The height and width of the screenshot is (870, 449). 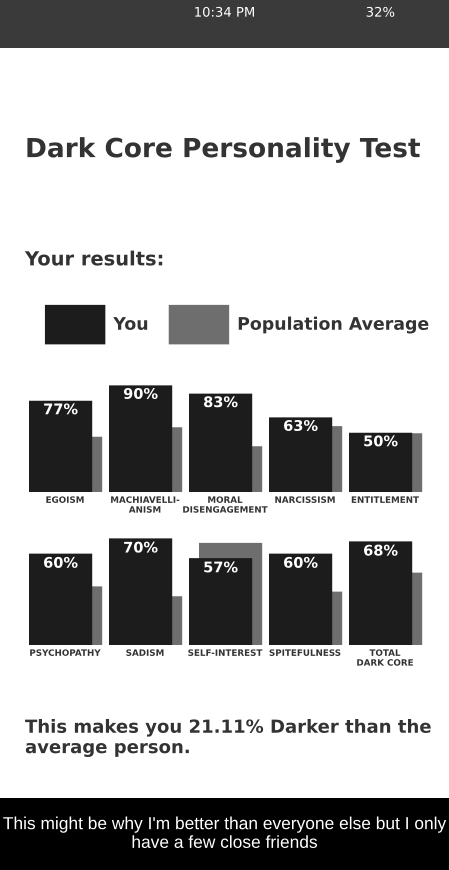 I want to click on text: This might be why I'm better than everyone else but I only have a few close friends, so click(x=224, y=832).